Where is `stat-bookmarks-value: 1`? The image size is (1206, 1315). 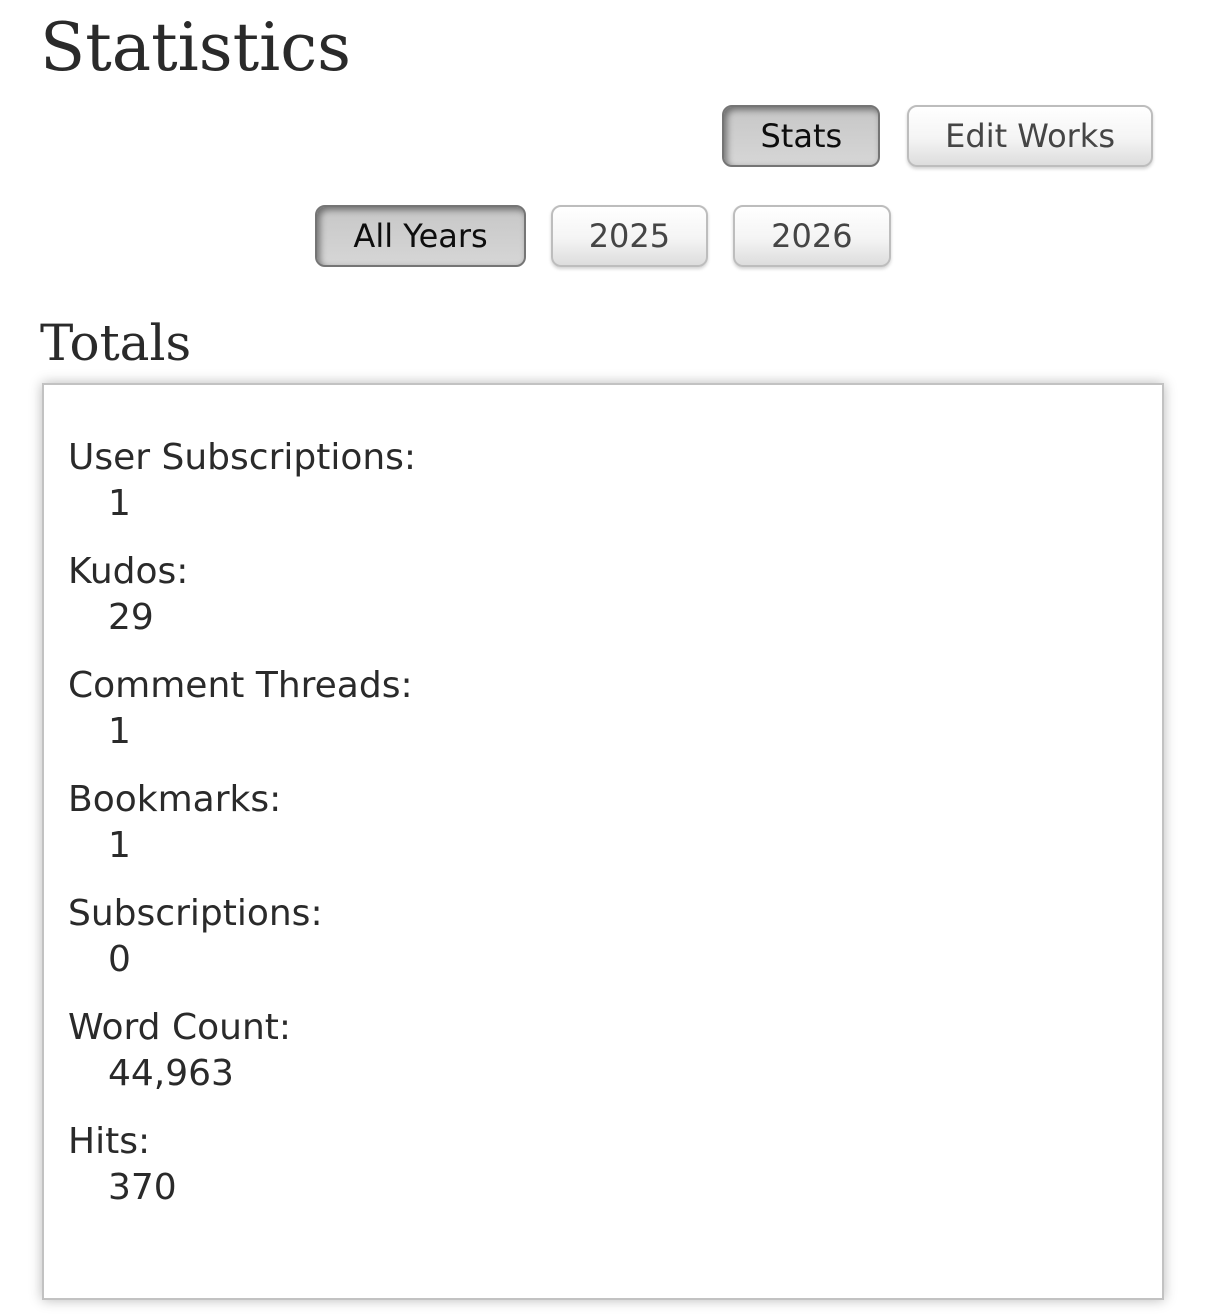 stat-bookmarks-value: 1 is located at coordinates (119, 846).